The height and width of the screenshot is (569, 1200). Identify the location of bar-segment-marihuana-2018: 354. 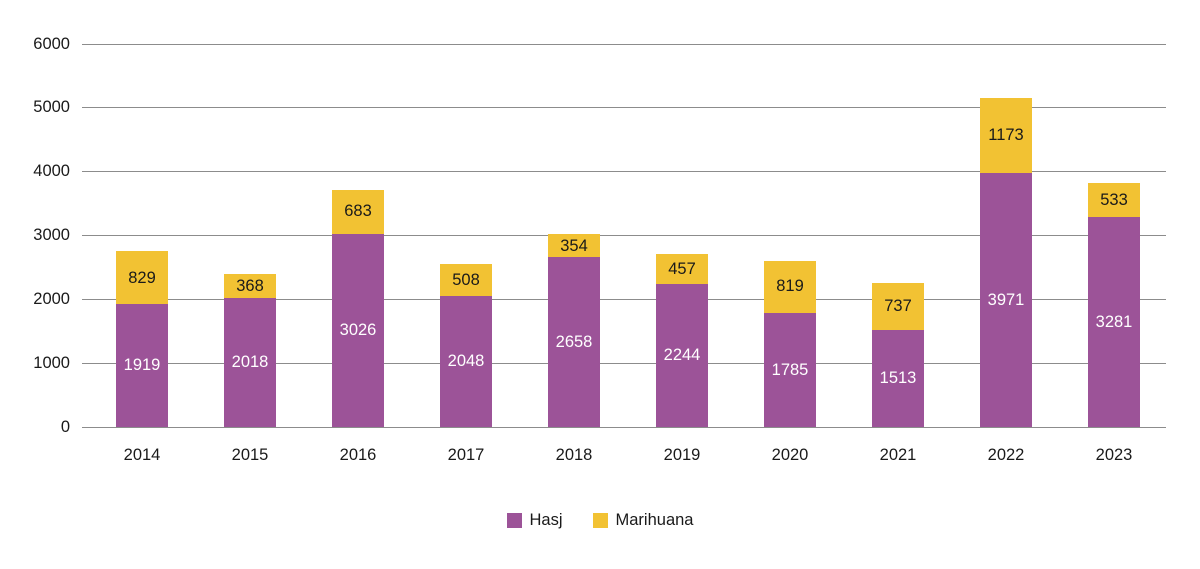
(574, 246).